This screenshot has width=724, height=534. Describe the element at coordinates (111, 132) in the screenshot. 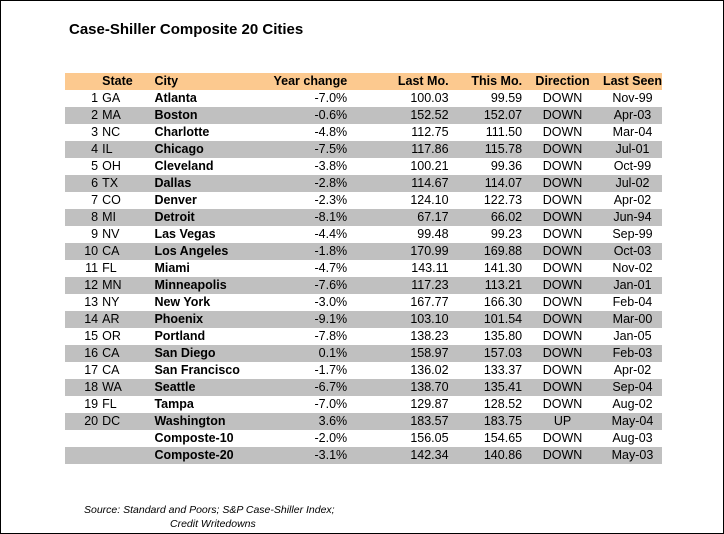

I see `cell-state: NC` at that location.